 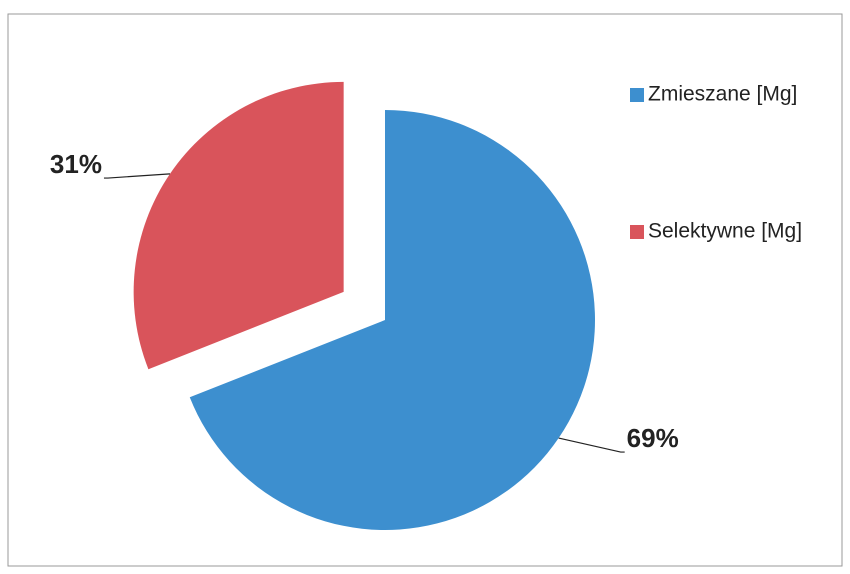 What do you see at coordinates (653, 438) in the screenshot?
I see `data-label: 69%` at bounding box center [653, 438].